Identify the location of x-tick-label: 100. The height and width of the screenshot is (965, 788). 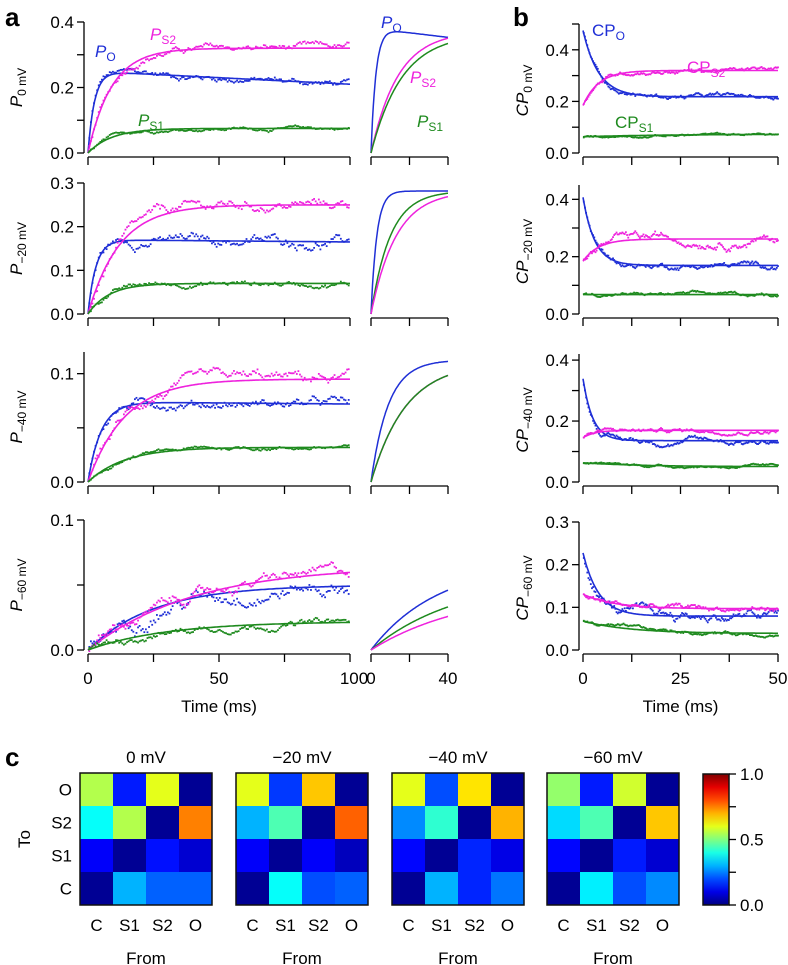
(354, 678).